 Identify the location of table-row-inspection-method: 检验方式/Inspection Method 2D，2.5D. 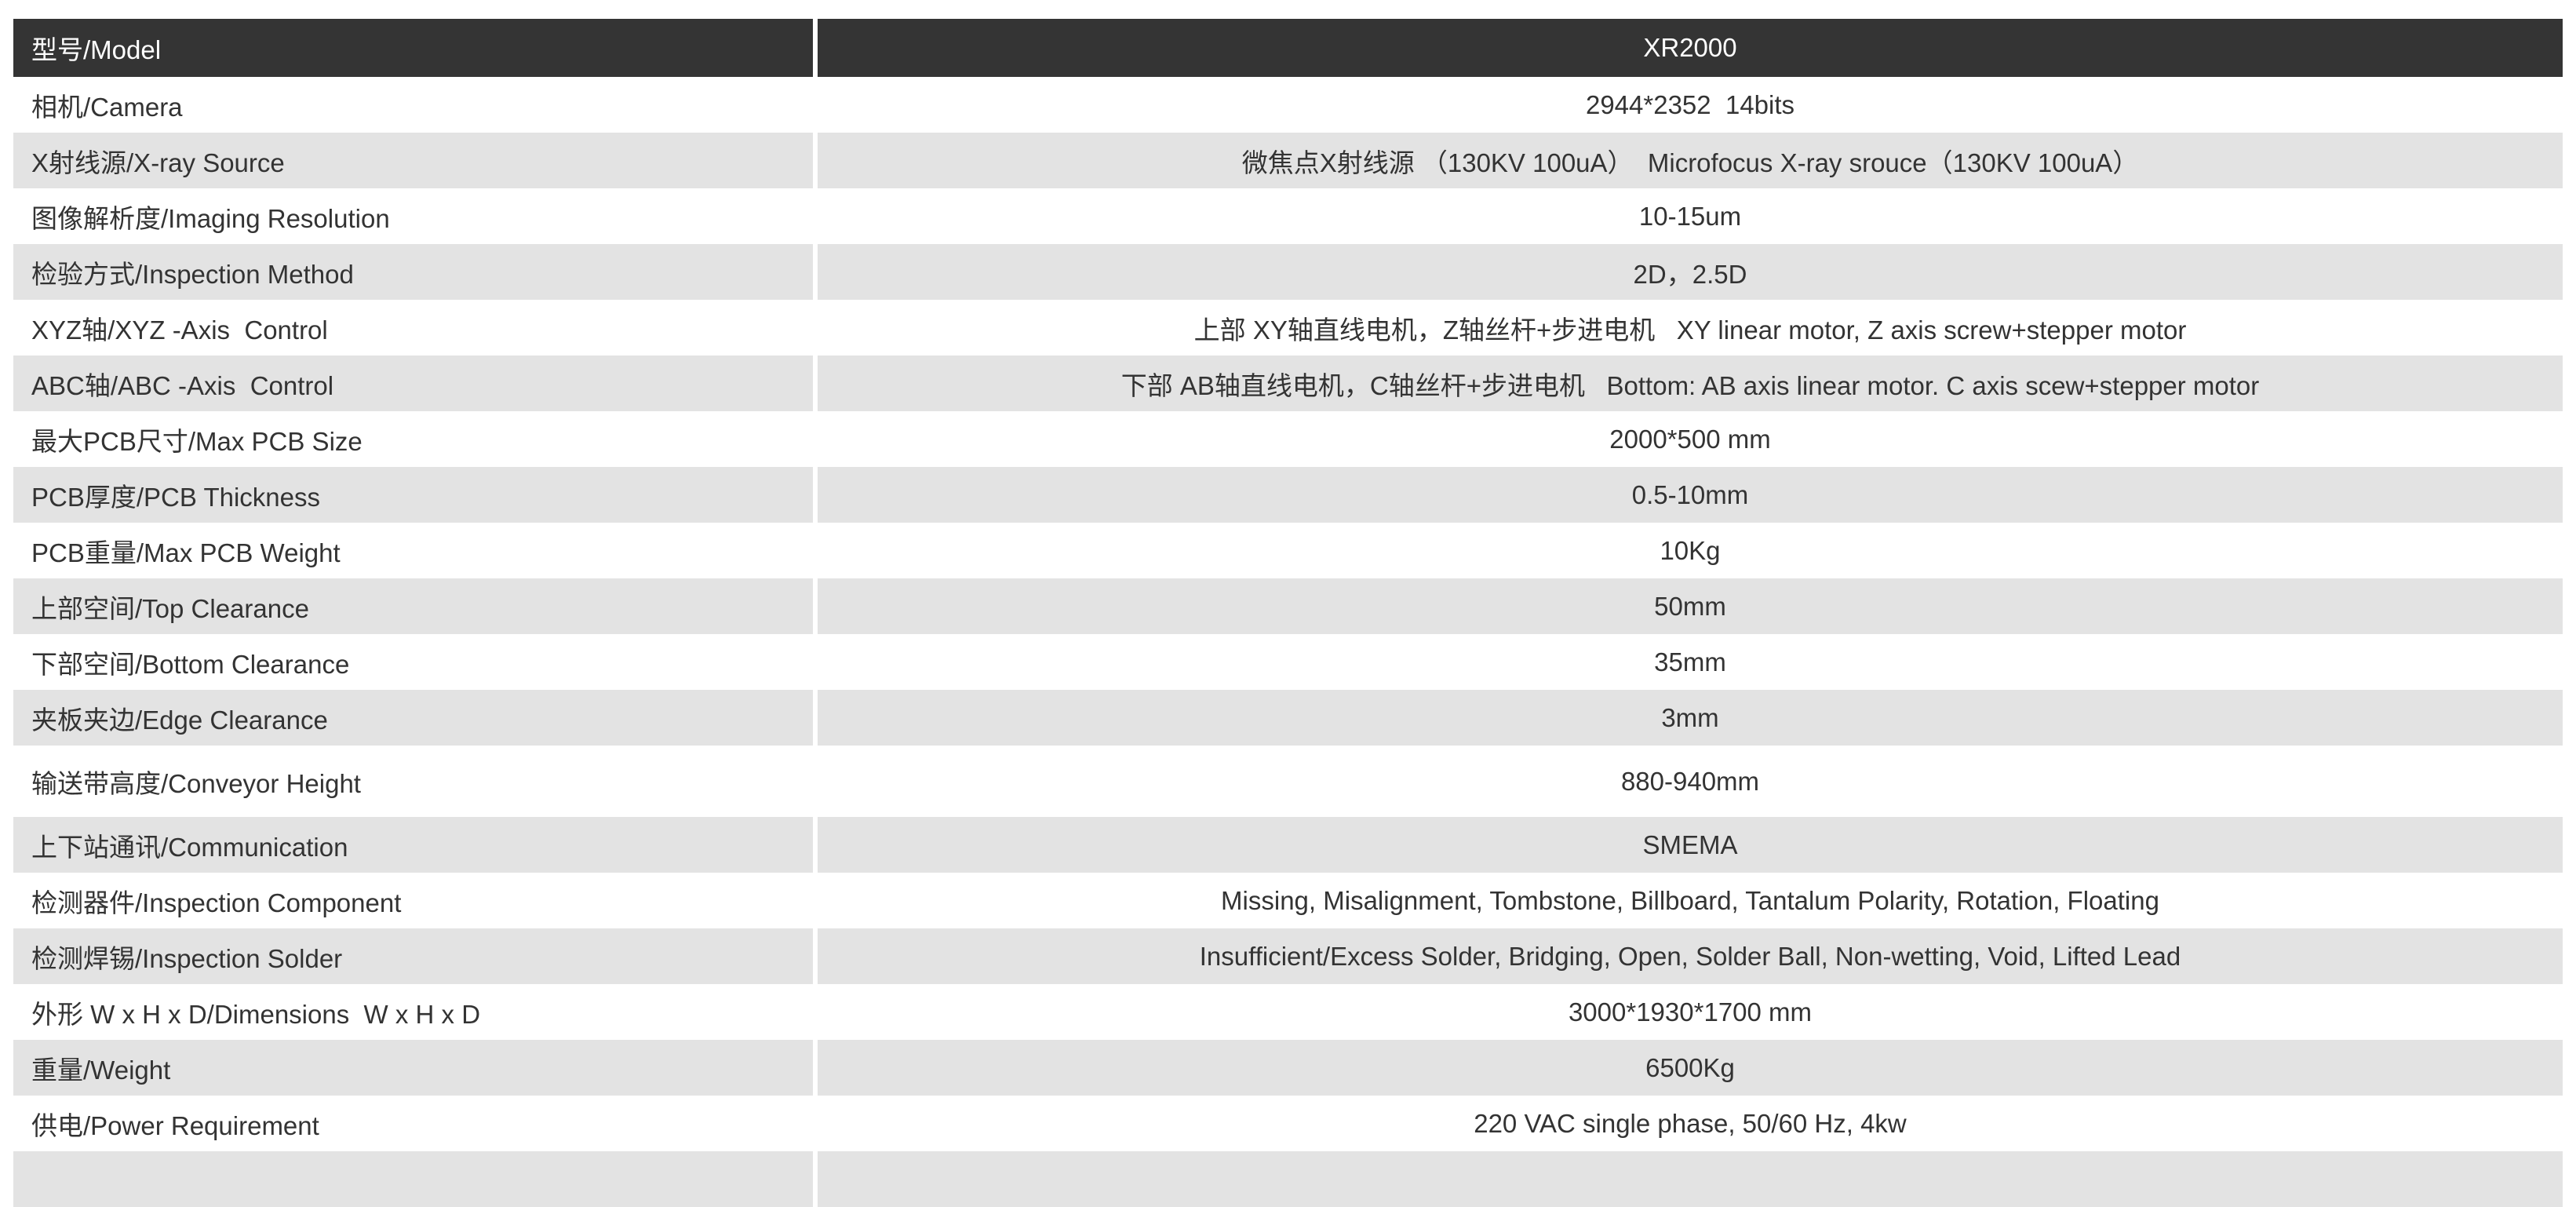
(1288, 272).